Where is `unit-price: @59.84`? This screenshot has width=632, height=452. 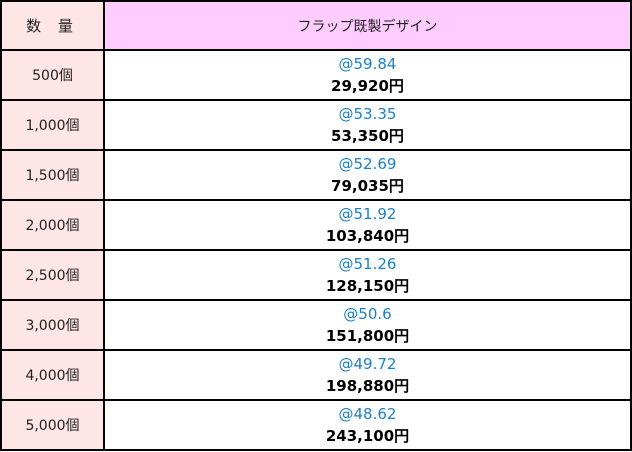 unit-price: @59.84 is located at coordinates (367, 64).